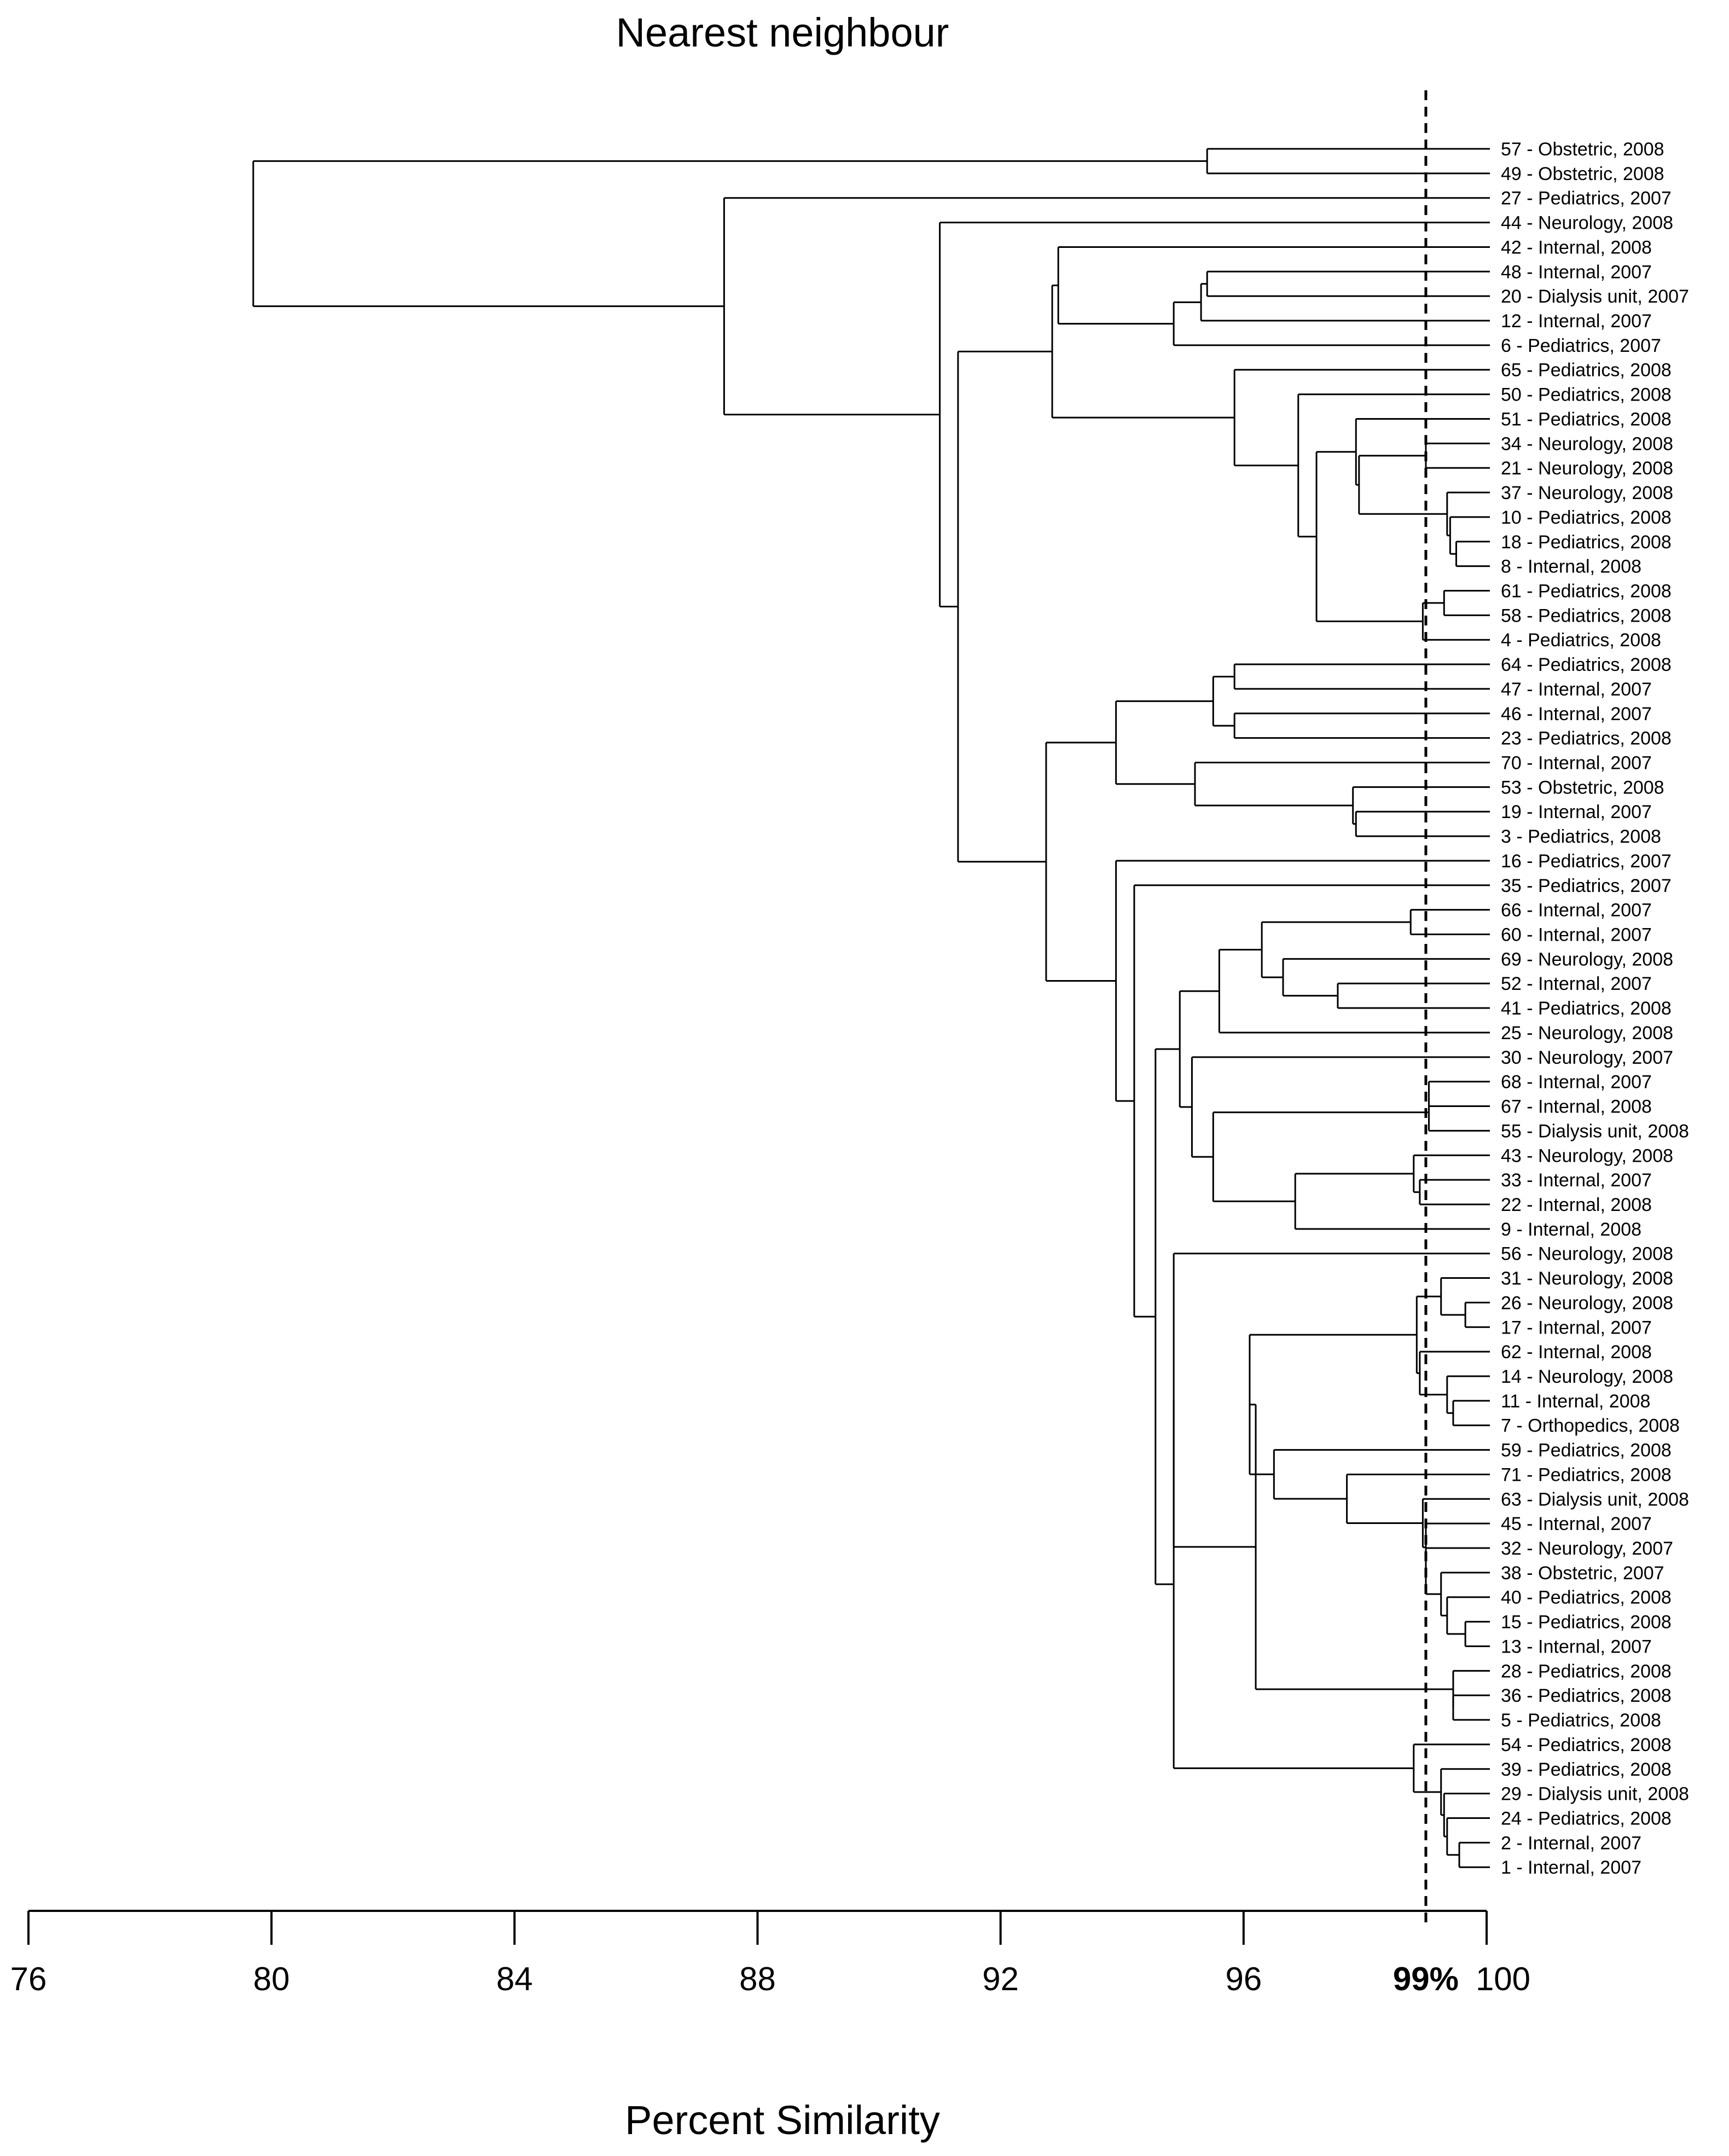 The width and height of the screenshot is (1729, 2156). What do you see at coordinates (1587, 223) in the screenshot?
I see `leaf-label: 44 - Neurology, 2008` at bounding box center [1587, 223].